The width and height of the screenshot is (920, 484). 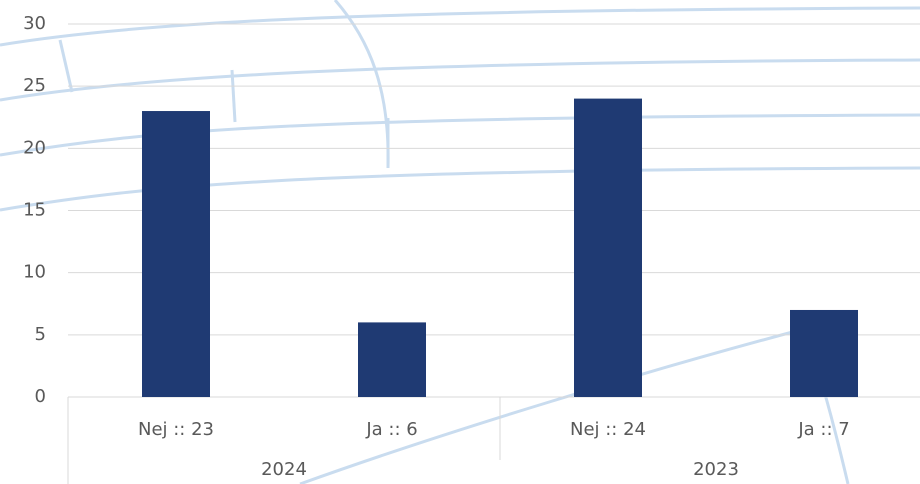 I want to click on y-tick-label: 15, so click(x=34, y=210).